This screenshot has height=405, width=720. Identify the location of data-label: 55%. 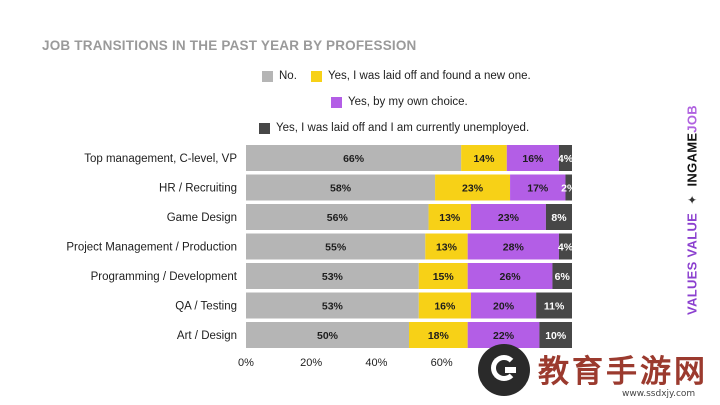
(336, 248).